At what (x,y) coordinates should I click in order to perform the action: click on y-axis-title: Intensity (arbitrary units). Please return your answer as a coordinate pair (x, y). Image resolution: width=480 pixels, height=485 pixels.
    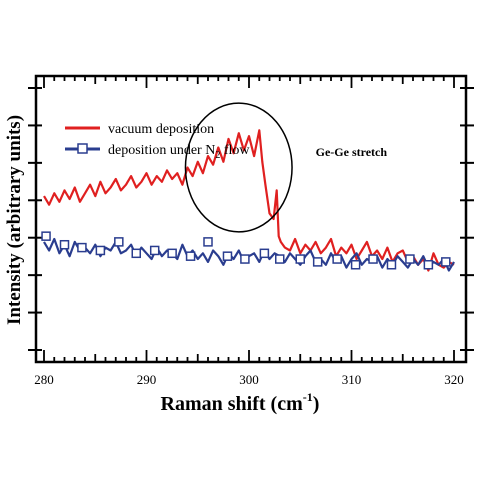
    Looking at the image, I should click on (14, 220).